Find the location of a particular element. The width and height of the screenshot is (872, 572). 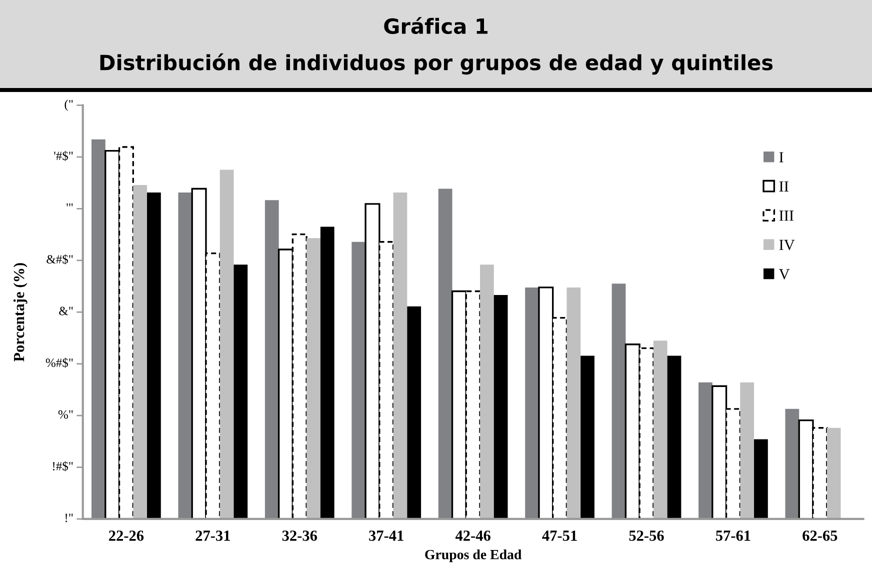

x-tick-label: 52-56 is located at coordinates (646, 535).